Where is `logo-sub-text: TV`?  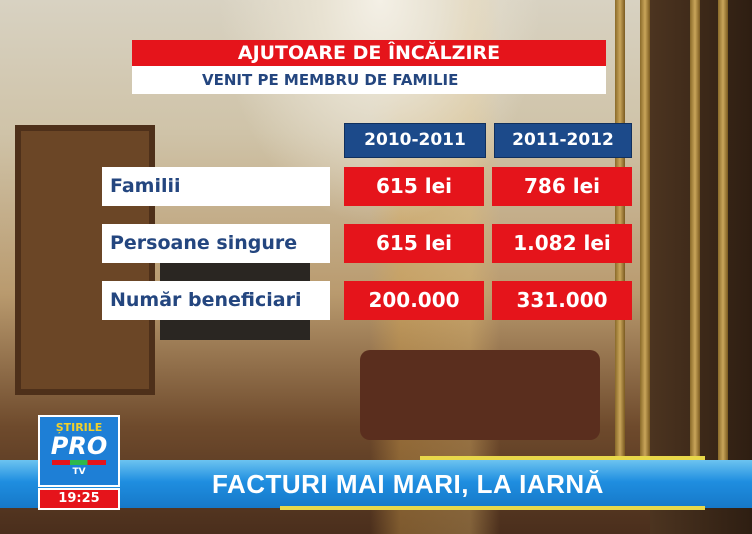
logo-sub-text: TV is located at coordinates (79, 472).